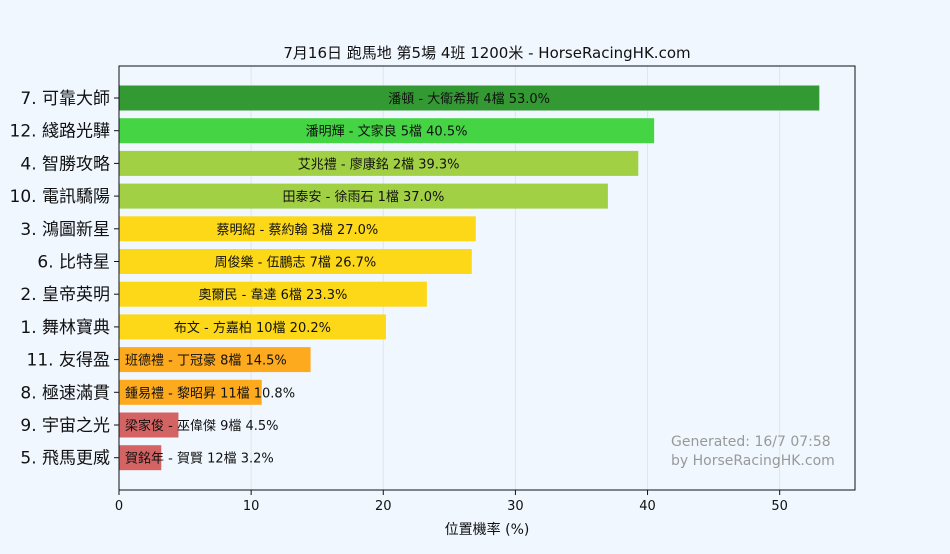 The width and height of the screenshot is (950, 554). I want to click on bar-label: 潘明輝 - 文家良 5檔 40.5%, so click(387, 132).